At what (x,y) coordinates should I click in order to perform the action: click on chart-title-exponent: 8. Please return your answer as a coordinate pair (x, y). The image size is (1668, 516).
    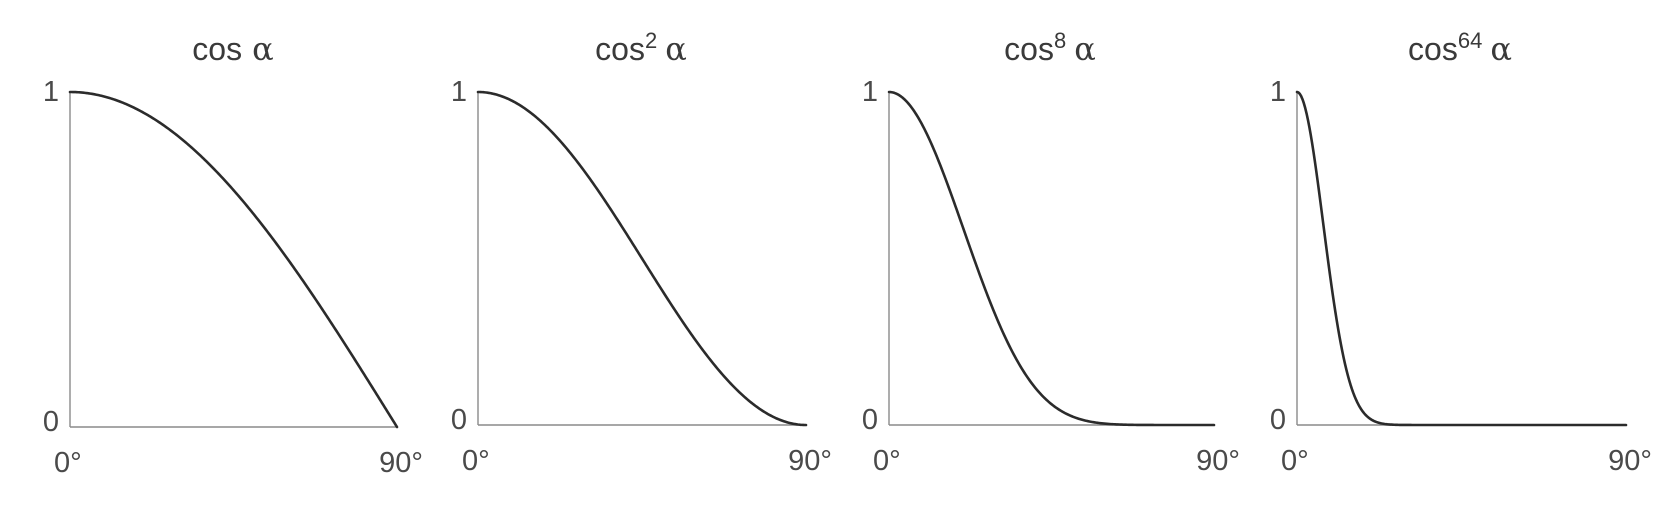
    Looking at the image, I should click on (1060, 40).